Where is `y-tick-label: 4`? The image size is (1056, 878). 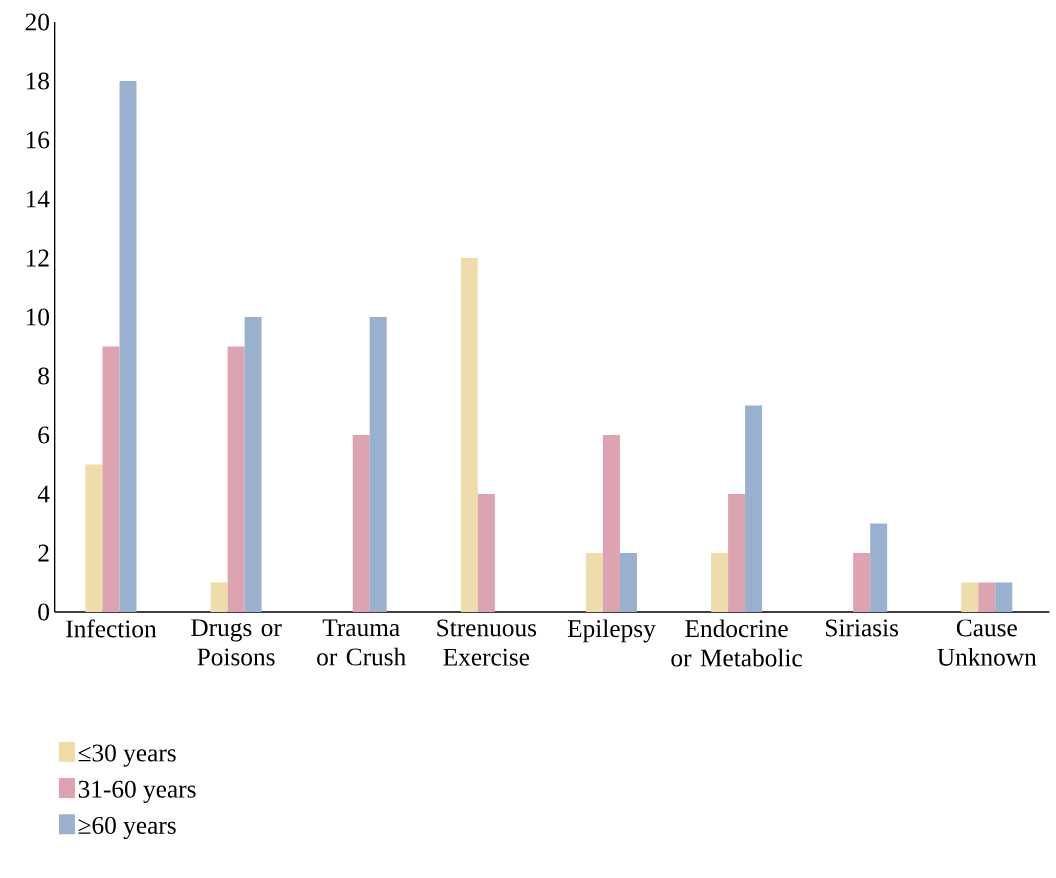 y-tick-label: 4 is located at coordinates (43, 494).